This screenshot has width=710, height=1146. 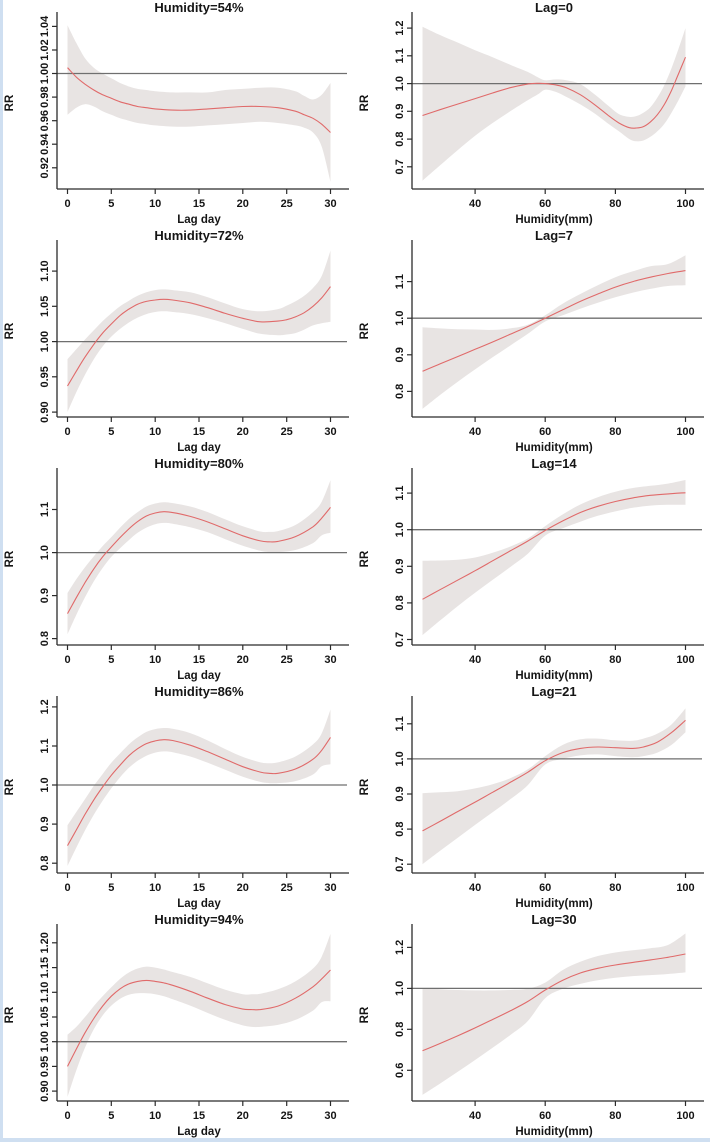 I want to click on chart-panel-svg: 0.8 0.9 1.0 1.1 40 60 80 100 Lag=7 Humidity(mm) RR, so click(x=531, y=341).